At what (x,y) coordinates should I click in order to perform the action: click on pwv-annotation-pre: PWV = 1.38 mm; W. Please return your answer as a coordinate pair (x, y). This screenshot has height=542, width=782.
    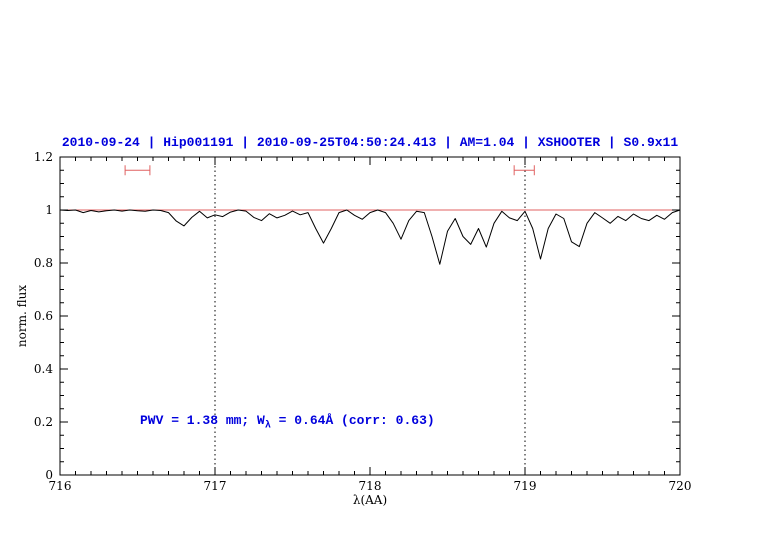
    Looking at the image, I should click on (202, 420).